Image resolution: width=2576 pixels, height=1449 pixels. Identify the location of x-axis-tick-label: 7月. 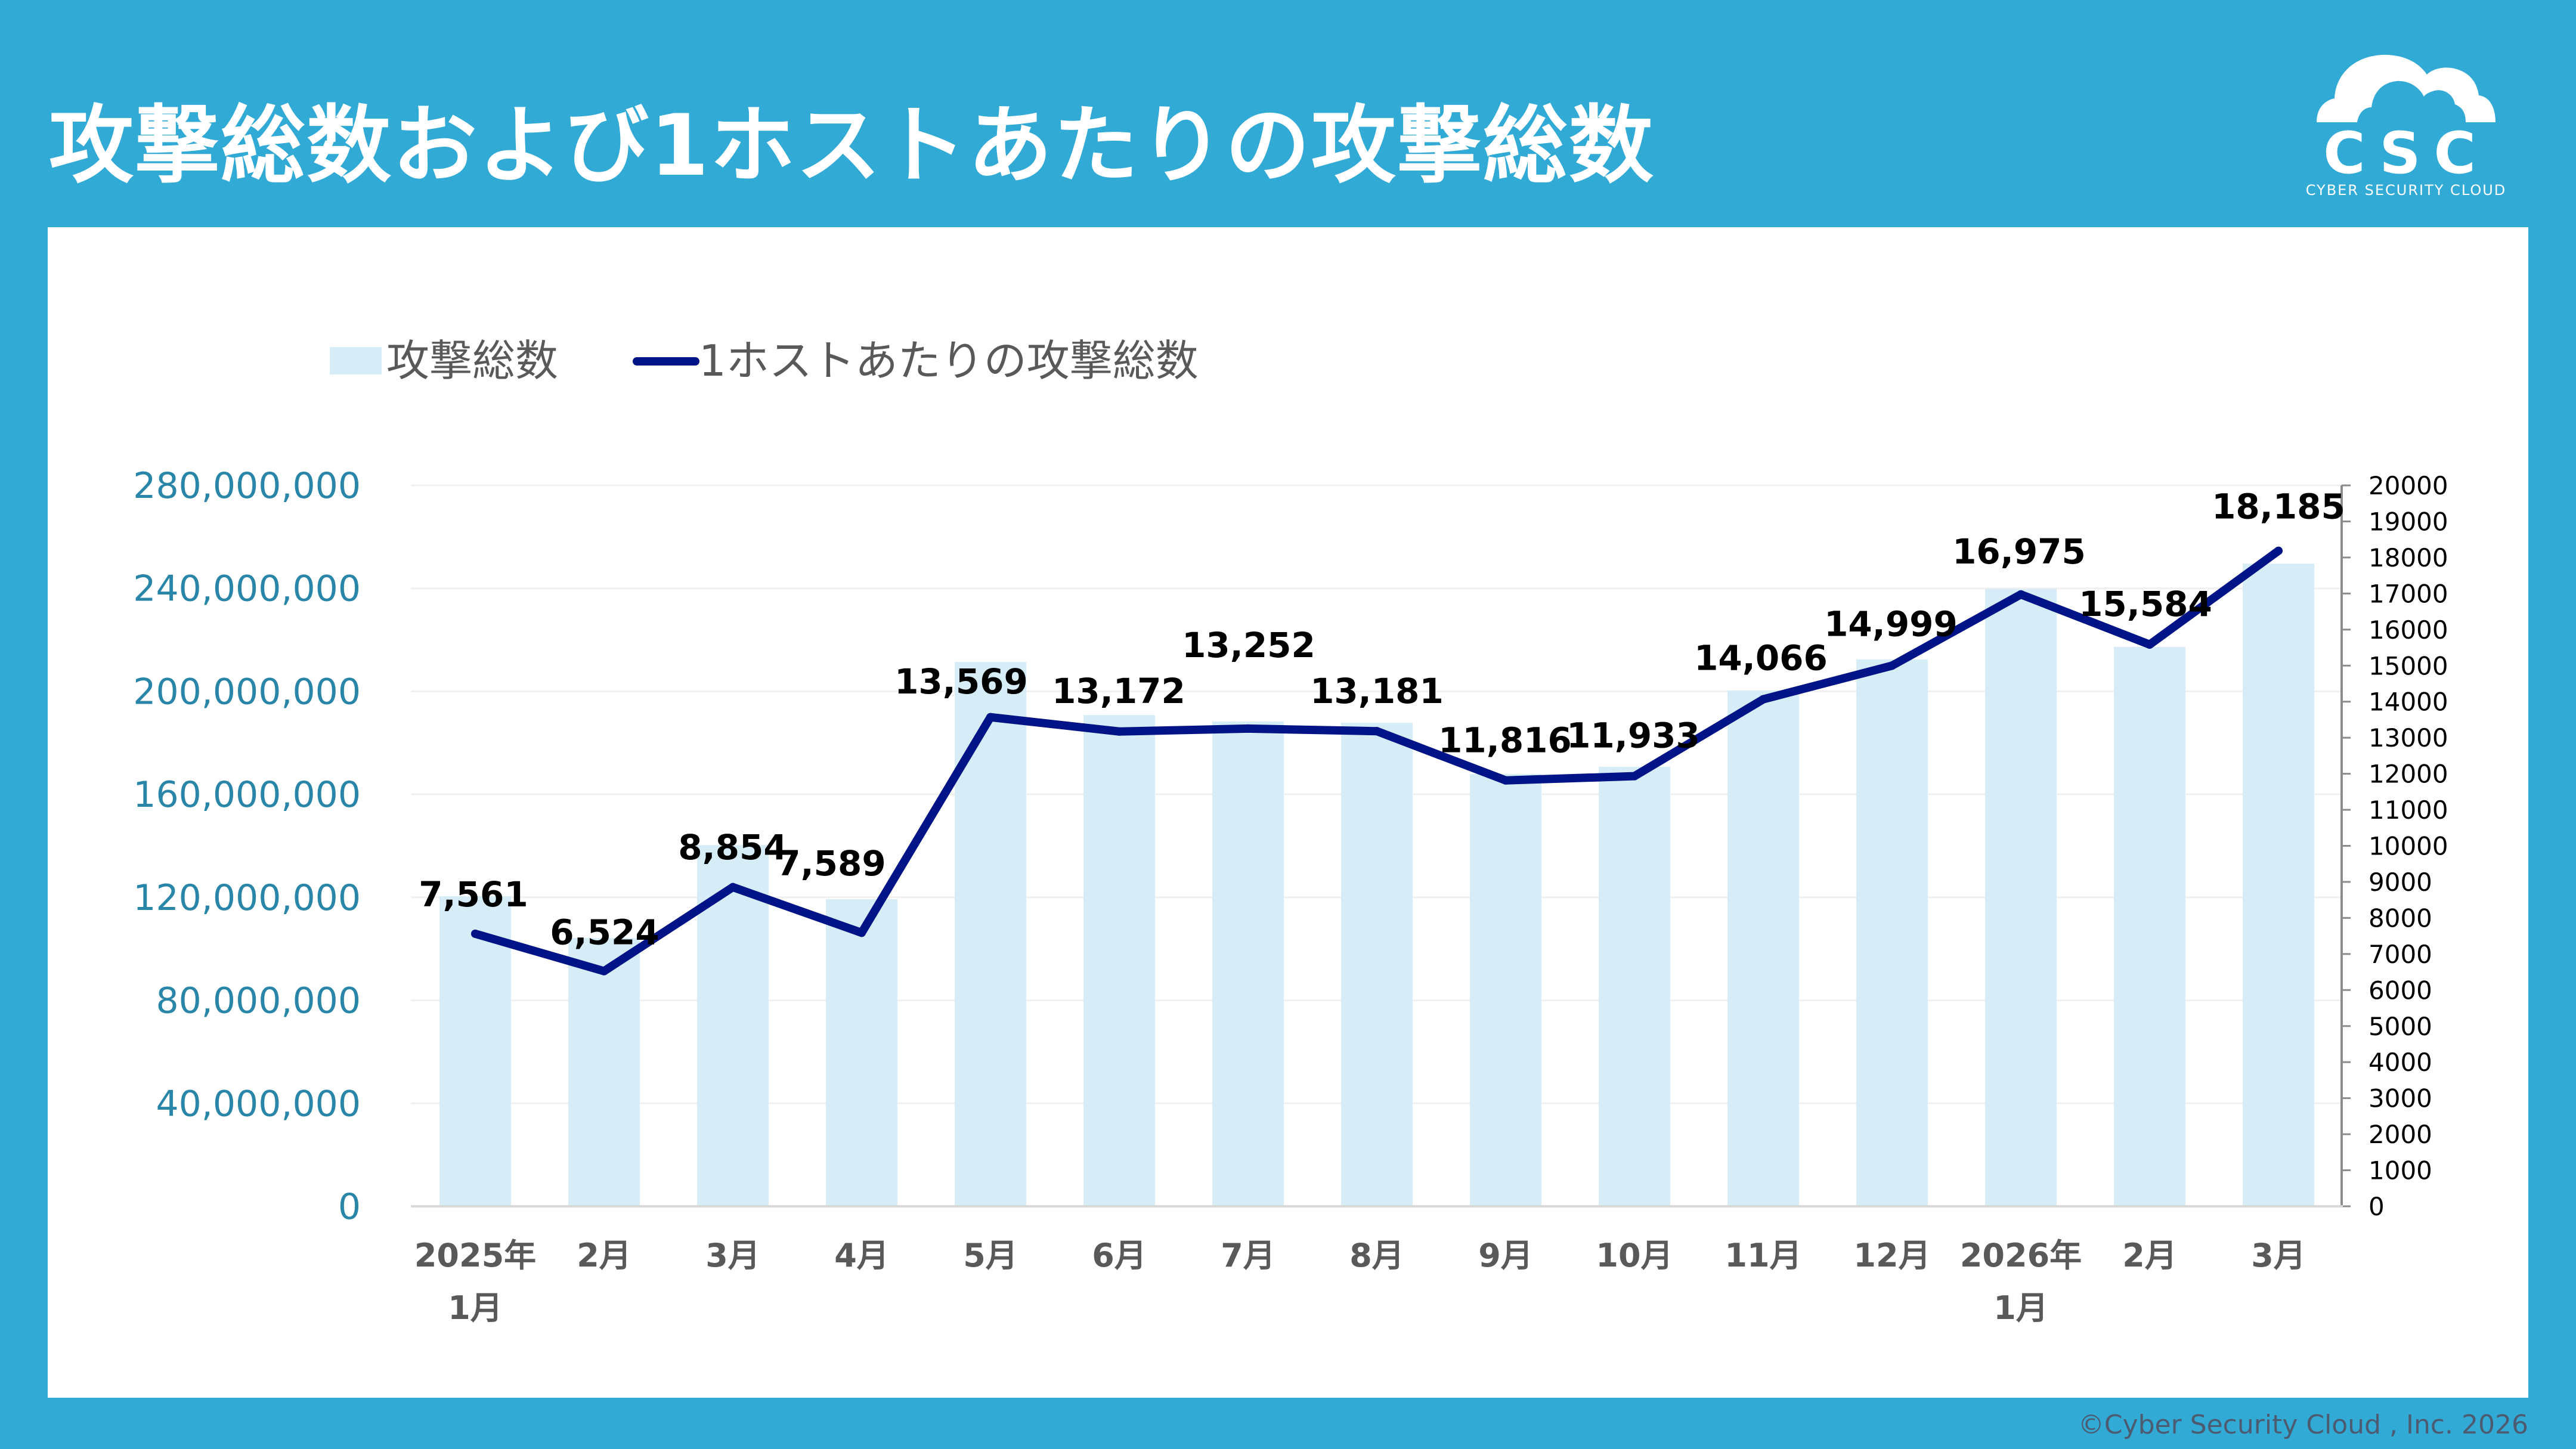
(1248, 1255).